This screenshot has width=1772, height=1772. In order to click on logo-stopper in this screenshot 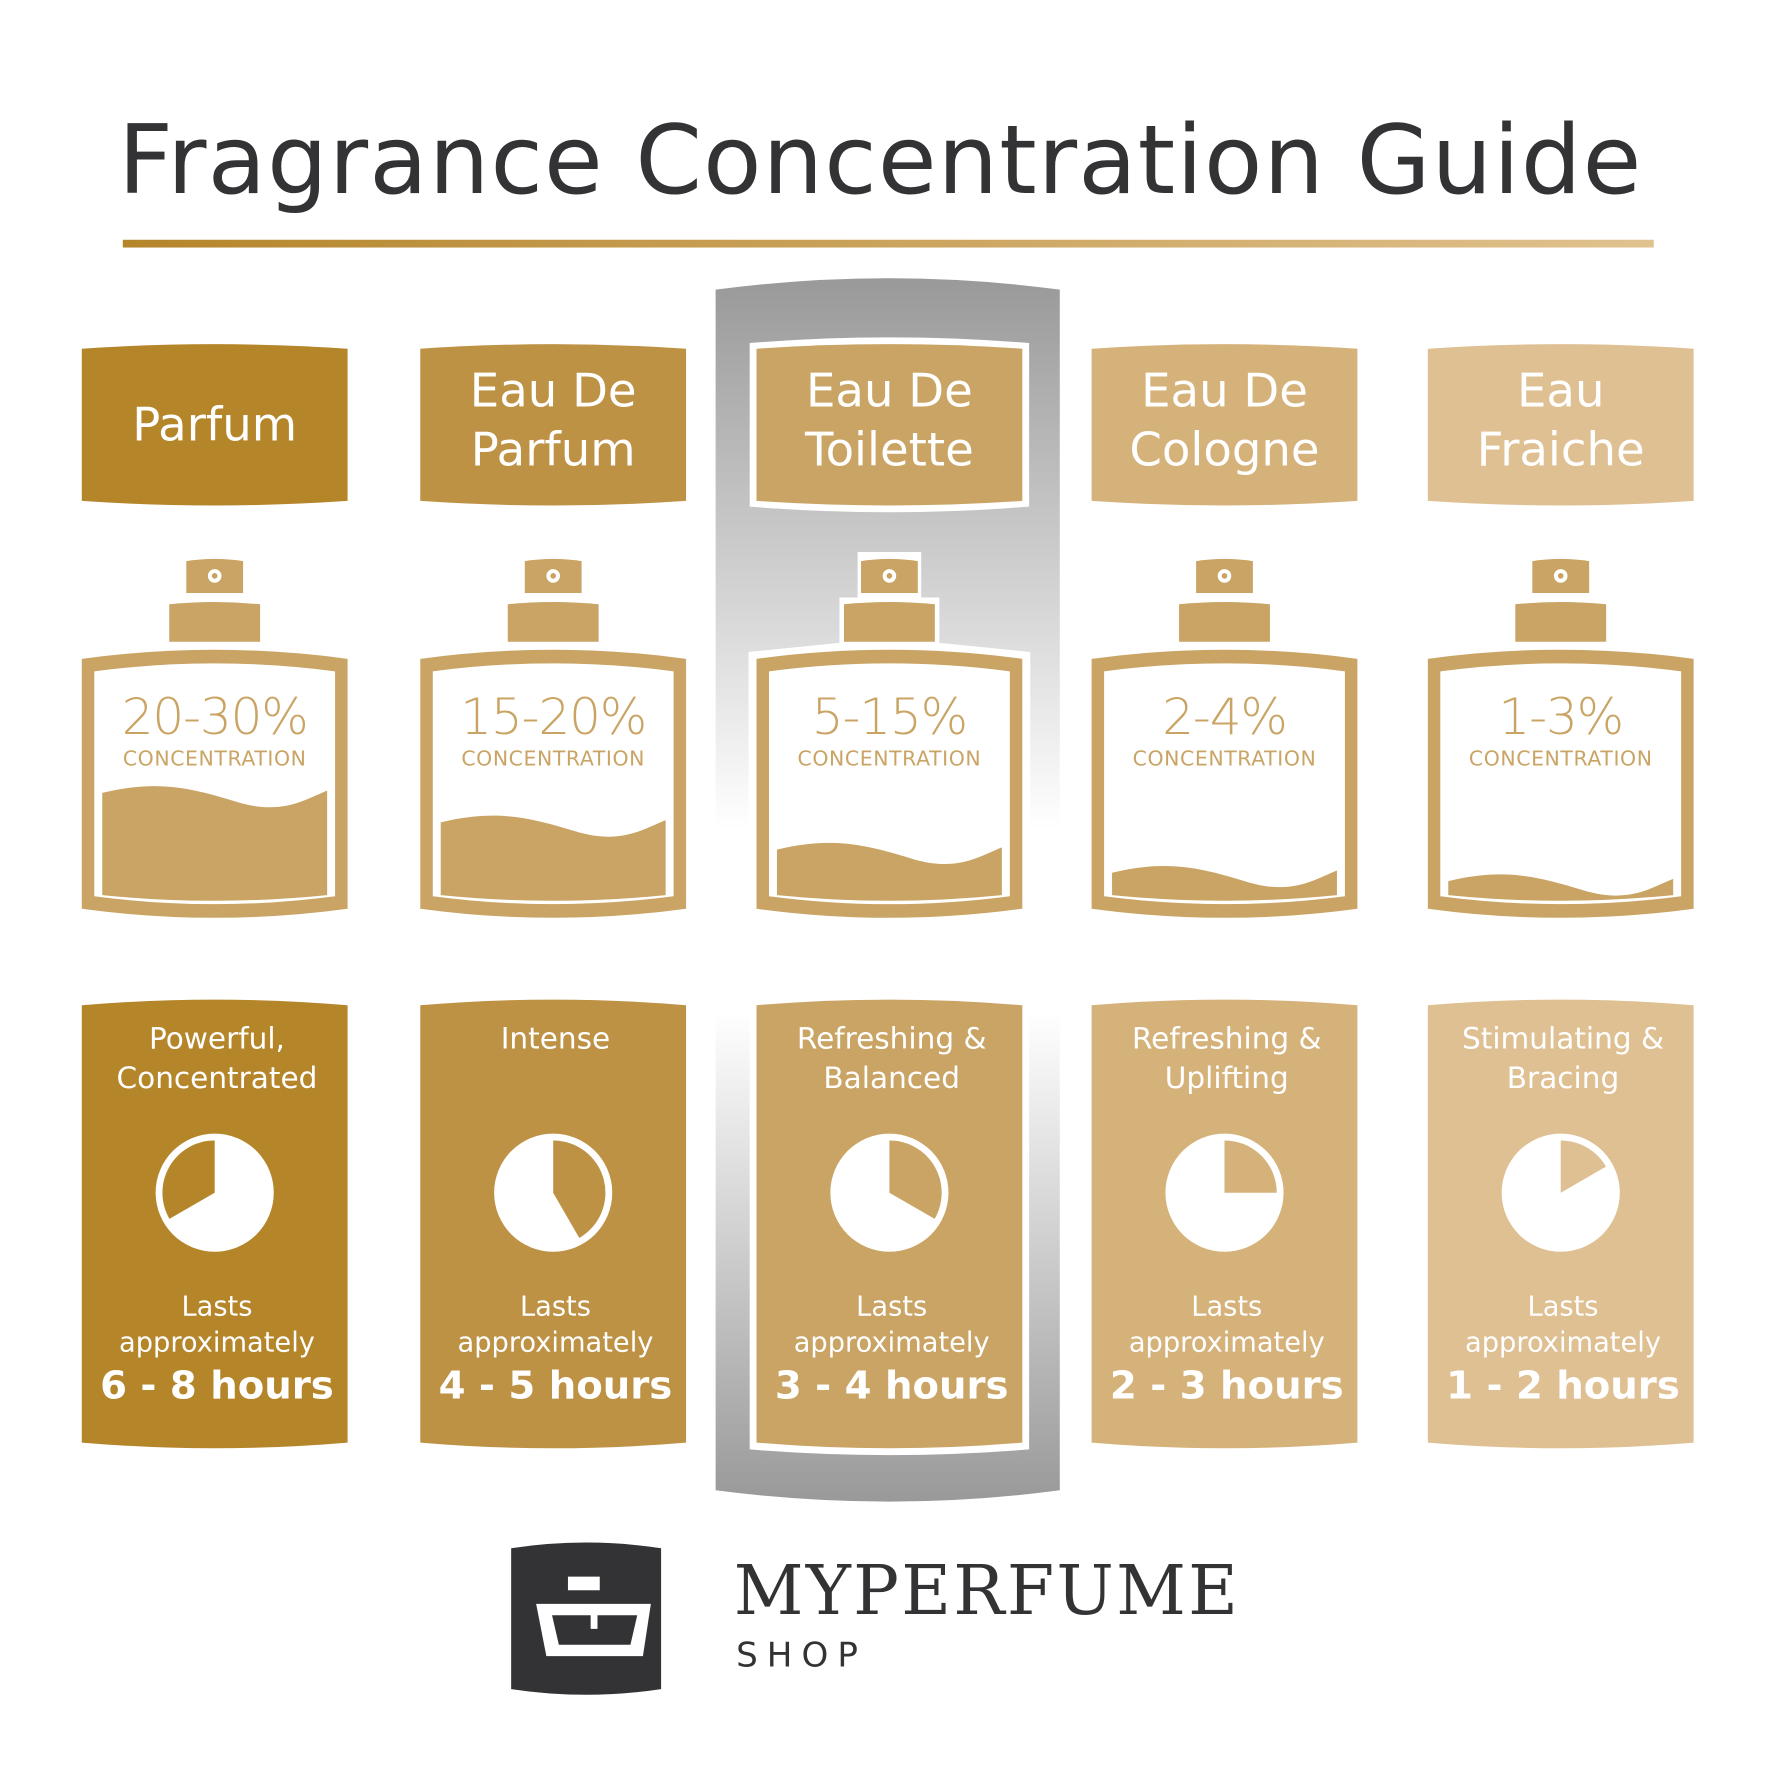, I will do `click(583, 1583)`.